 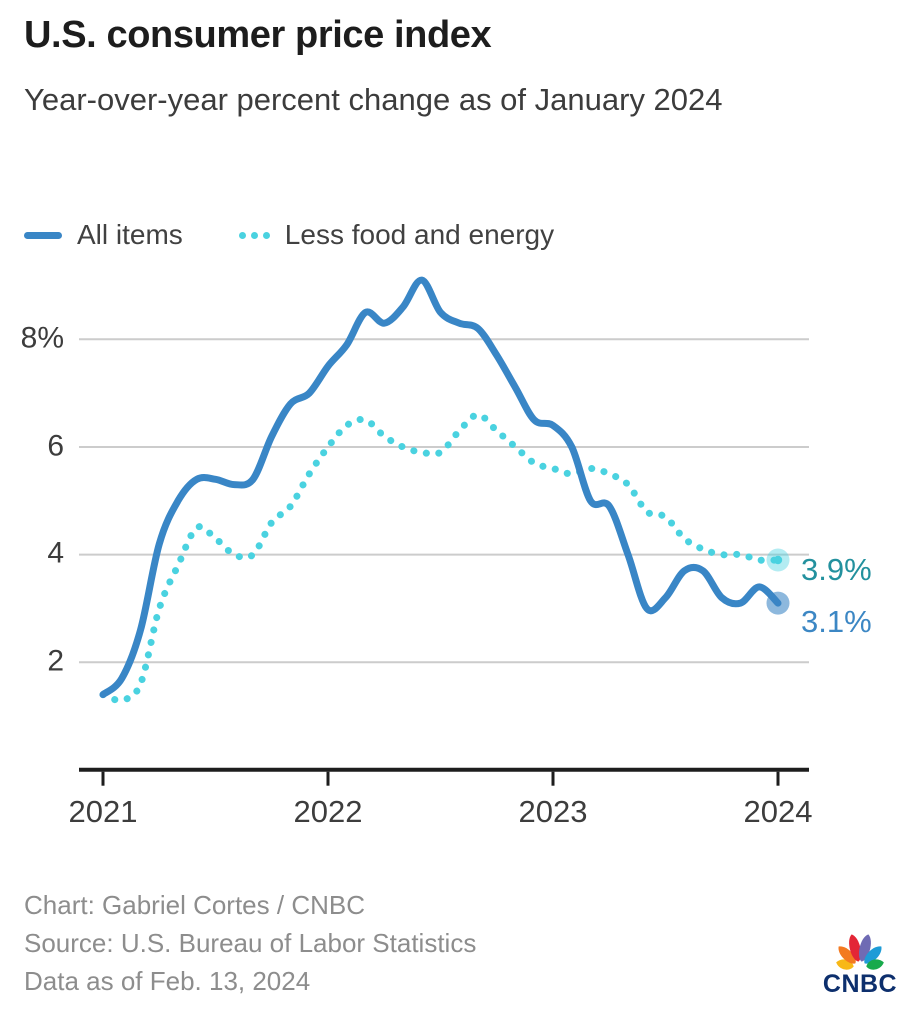 What do you see at coordinates (103, 811) in the screenshot?
I see `x-tick-label-2021: 2021` at bounding box center [103, 811].